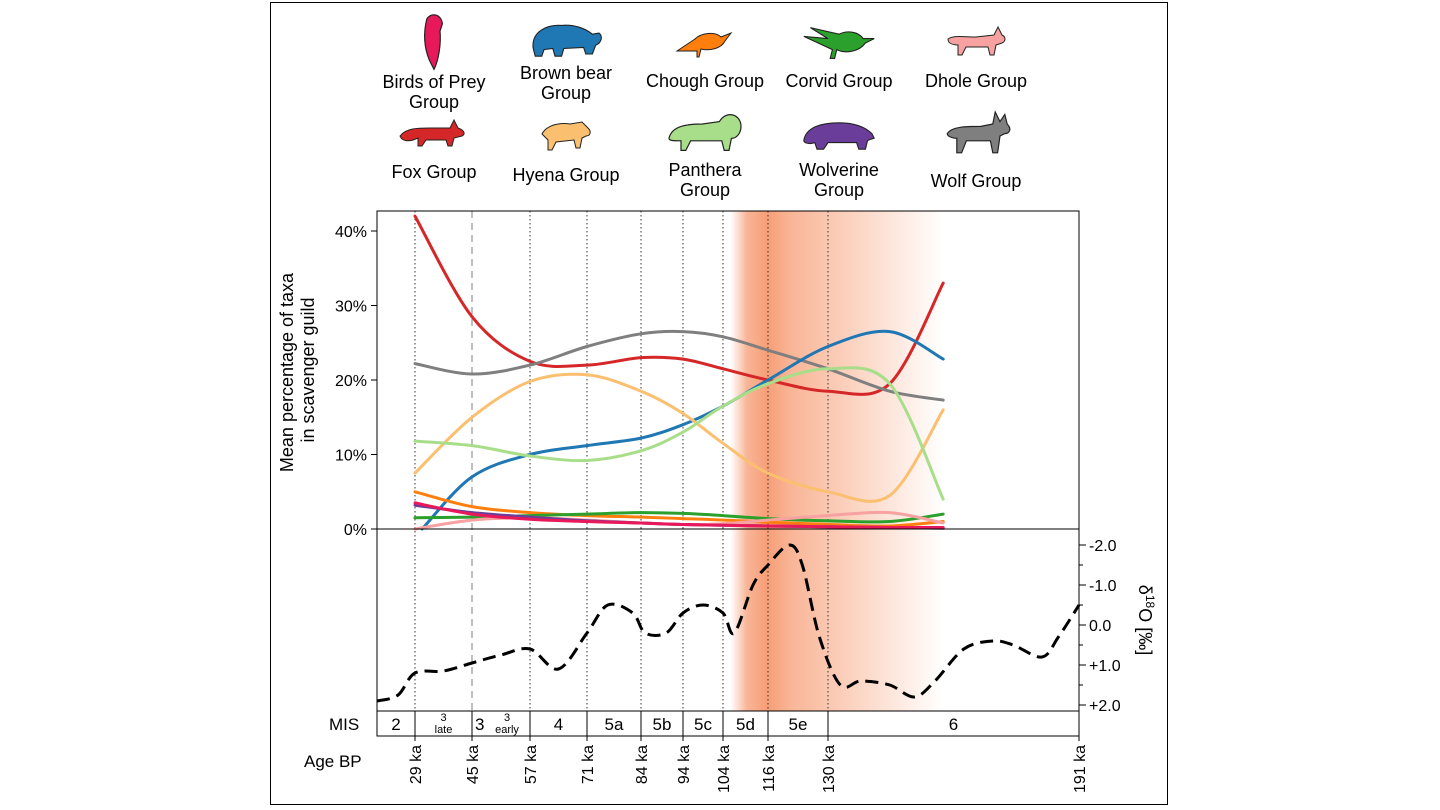 The width and height of the screenshot is (1440, 810). Describe the element at coordinates (351, 232) in the screenshot. I see `y-tick-label: 40%` at that location.